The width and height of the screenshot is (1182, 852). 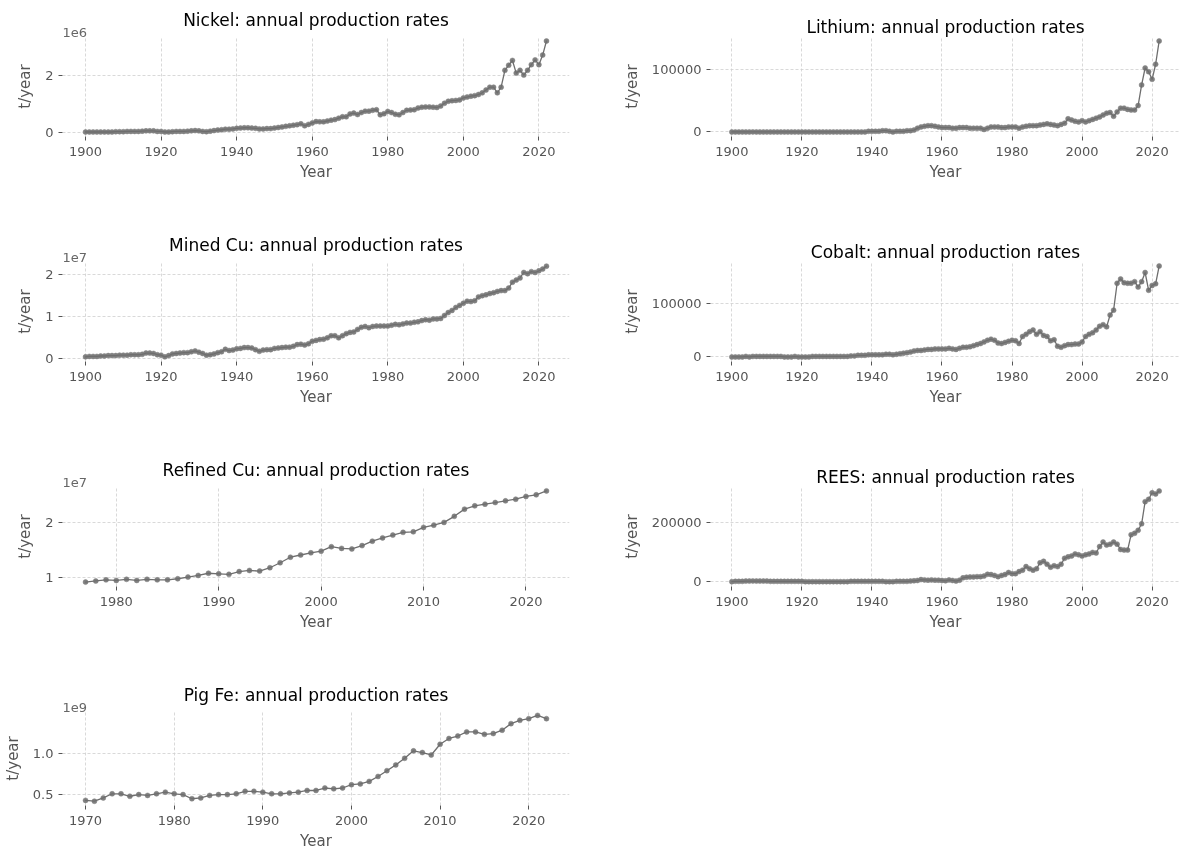 I want to click on x-tick-label: 1970, so click(x=86, y=820).